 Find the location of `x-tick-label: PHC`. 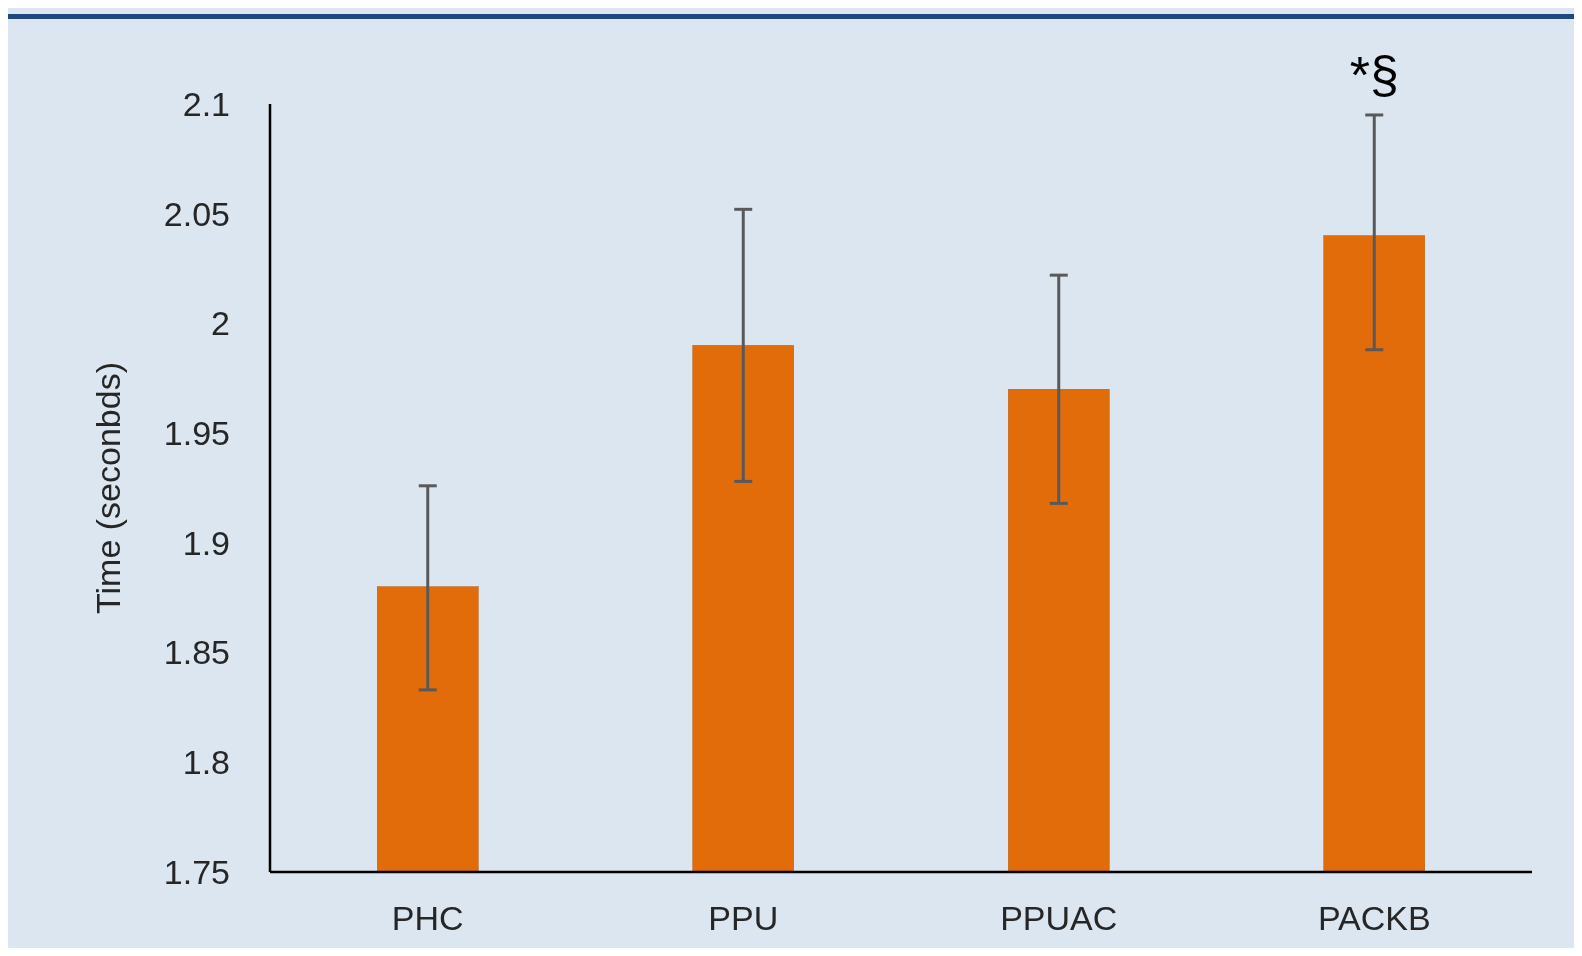

x-tick-label: PHC is located at coordinates (427, 918).